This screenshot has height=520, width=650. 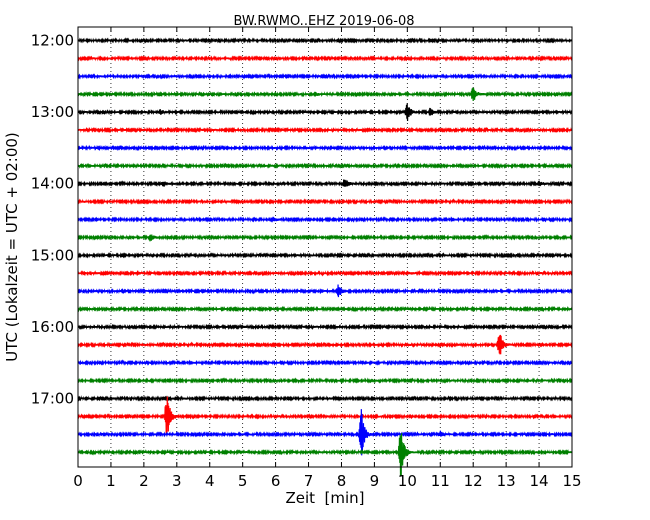 I want to click on x-tick-label: 2, so click(x=144, y=481).